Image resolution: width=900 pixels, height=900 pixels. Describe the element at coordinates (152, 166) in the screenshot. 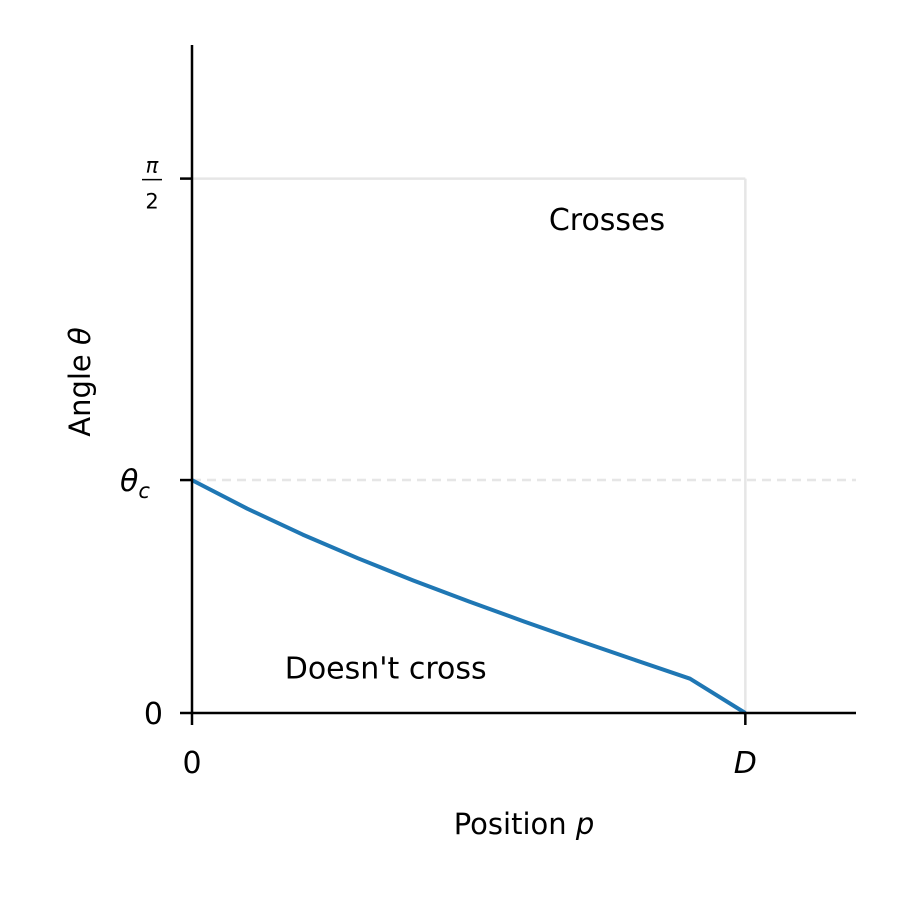

I see `y-tick-label-numerator: π` at that location.